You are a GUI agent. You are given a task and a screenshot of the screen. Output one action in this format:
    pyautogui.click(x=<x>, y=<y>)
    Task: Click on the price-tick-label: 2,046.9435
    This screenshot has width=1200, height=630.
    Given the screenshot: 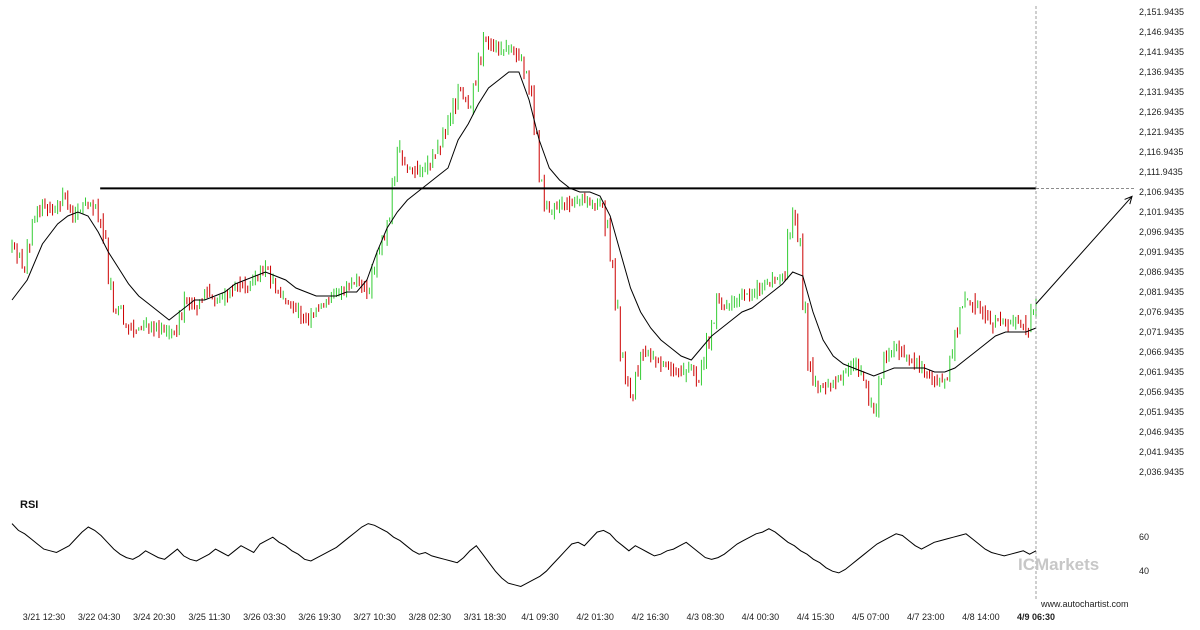 What is the action you would take?
    pyautogui.click(x=1161, y=432)
    